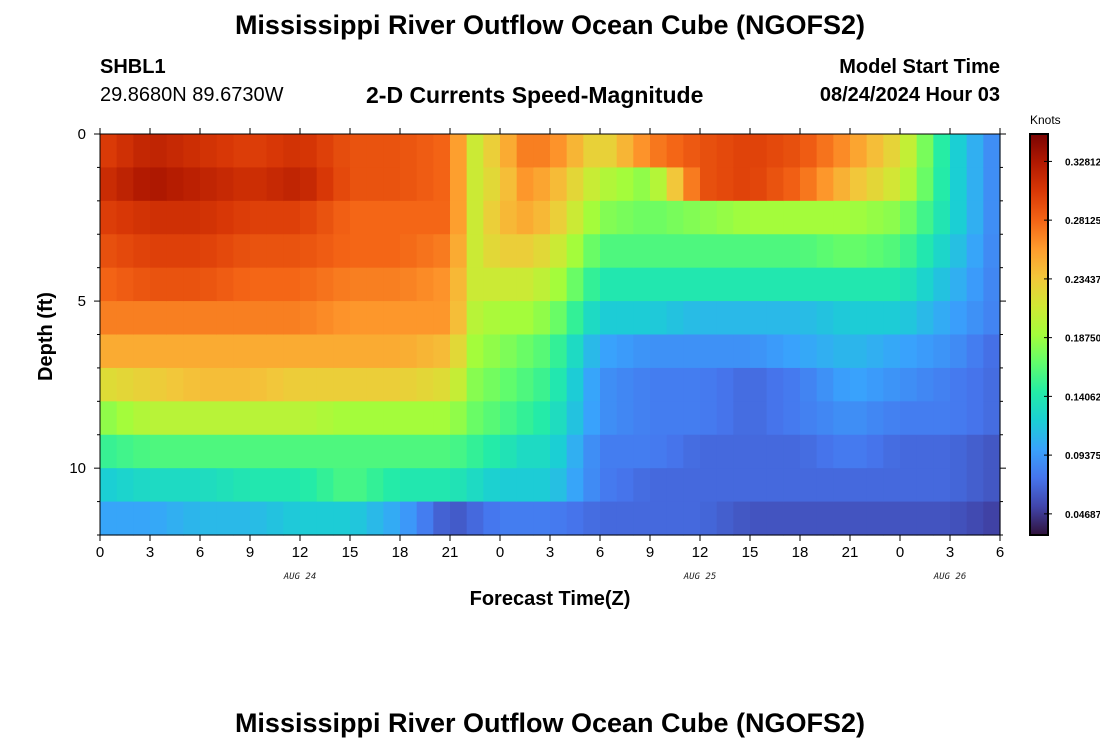 The image size is (1100, 750). Describe the element at coordinates (82, 134) in the screenshot. I see `y-tick-label: 0` at that location.